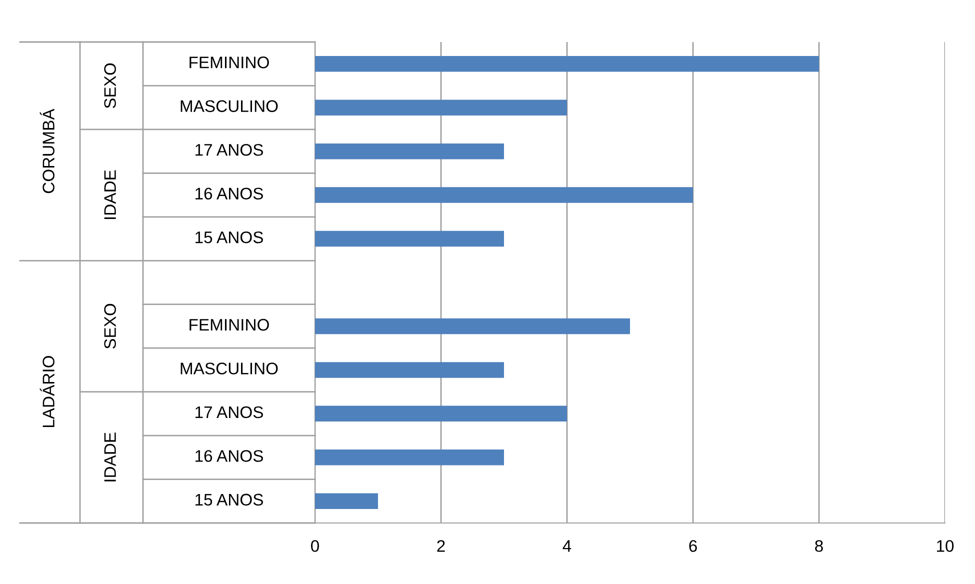 The width and height of the screenshot is (975, 584). Describe the element at coordinates (315, 546) in the screenshot. I see `x-tick-label: 0` at that location.